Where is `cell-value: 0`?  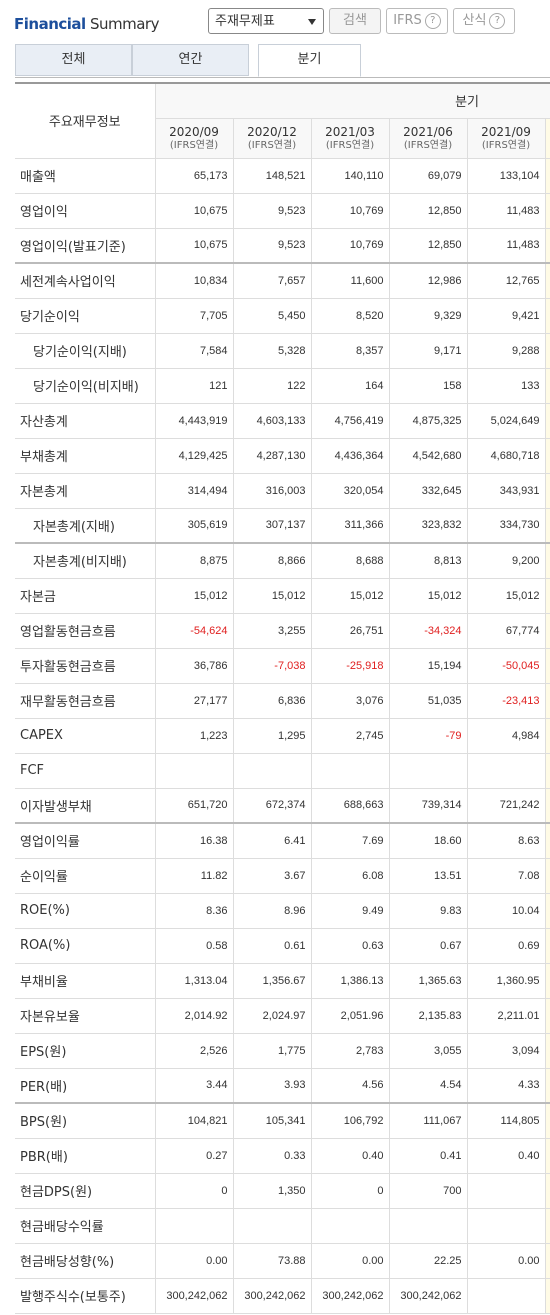 cell-value: 0 is located at coordinates (350, 1190).